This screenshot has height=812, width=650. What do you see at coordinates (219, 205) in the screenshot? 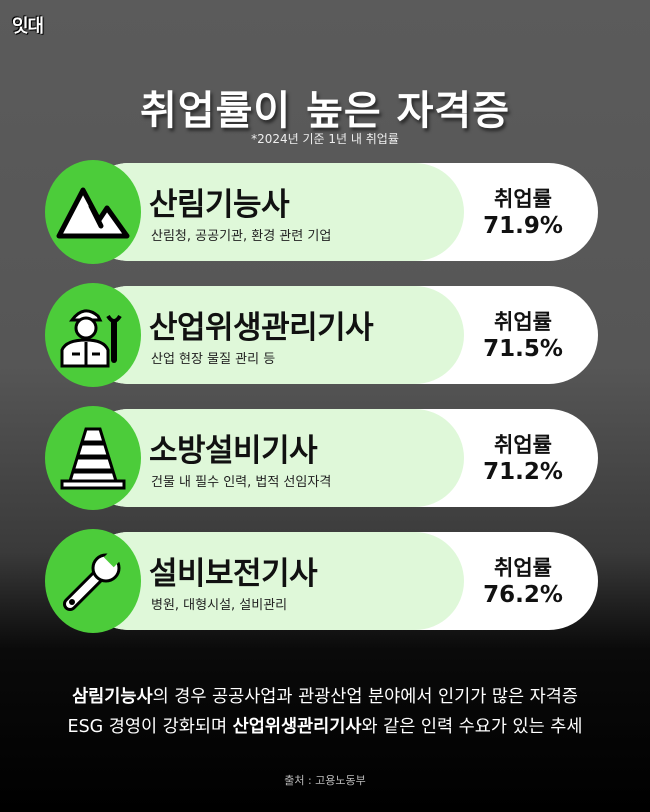
I see `cert-name: 산림기능사` at bounding box center [219, 205].